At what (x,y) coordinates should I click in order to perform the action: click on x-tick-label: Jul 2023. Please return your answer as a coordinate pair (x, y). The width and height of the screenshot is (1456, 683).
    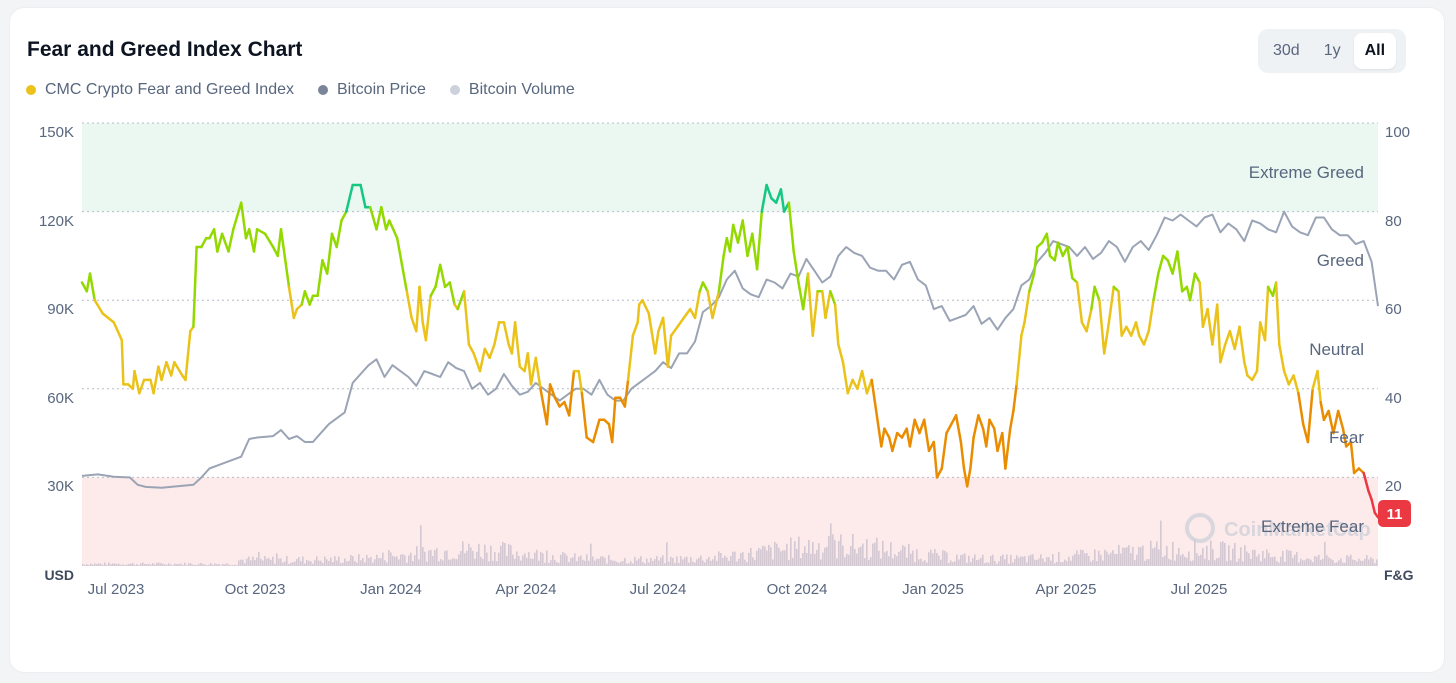
    Looking at the image, I should click on (116, 589).